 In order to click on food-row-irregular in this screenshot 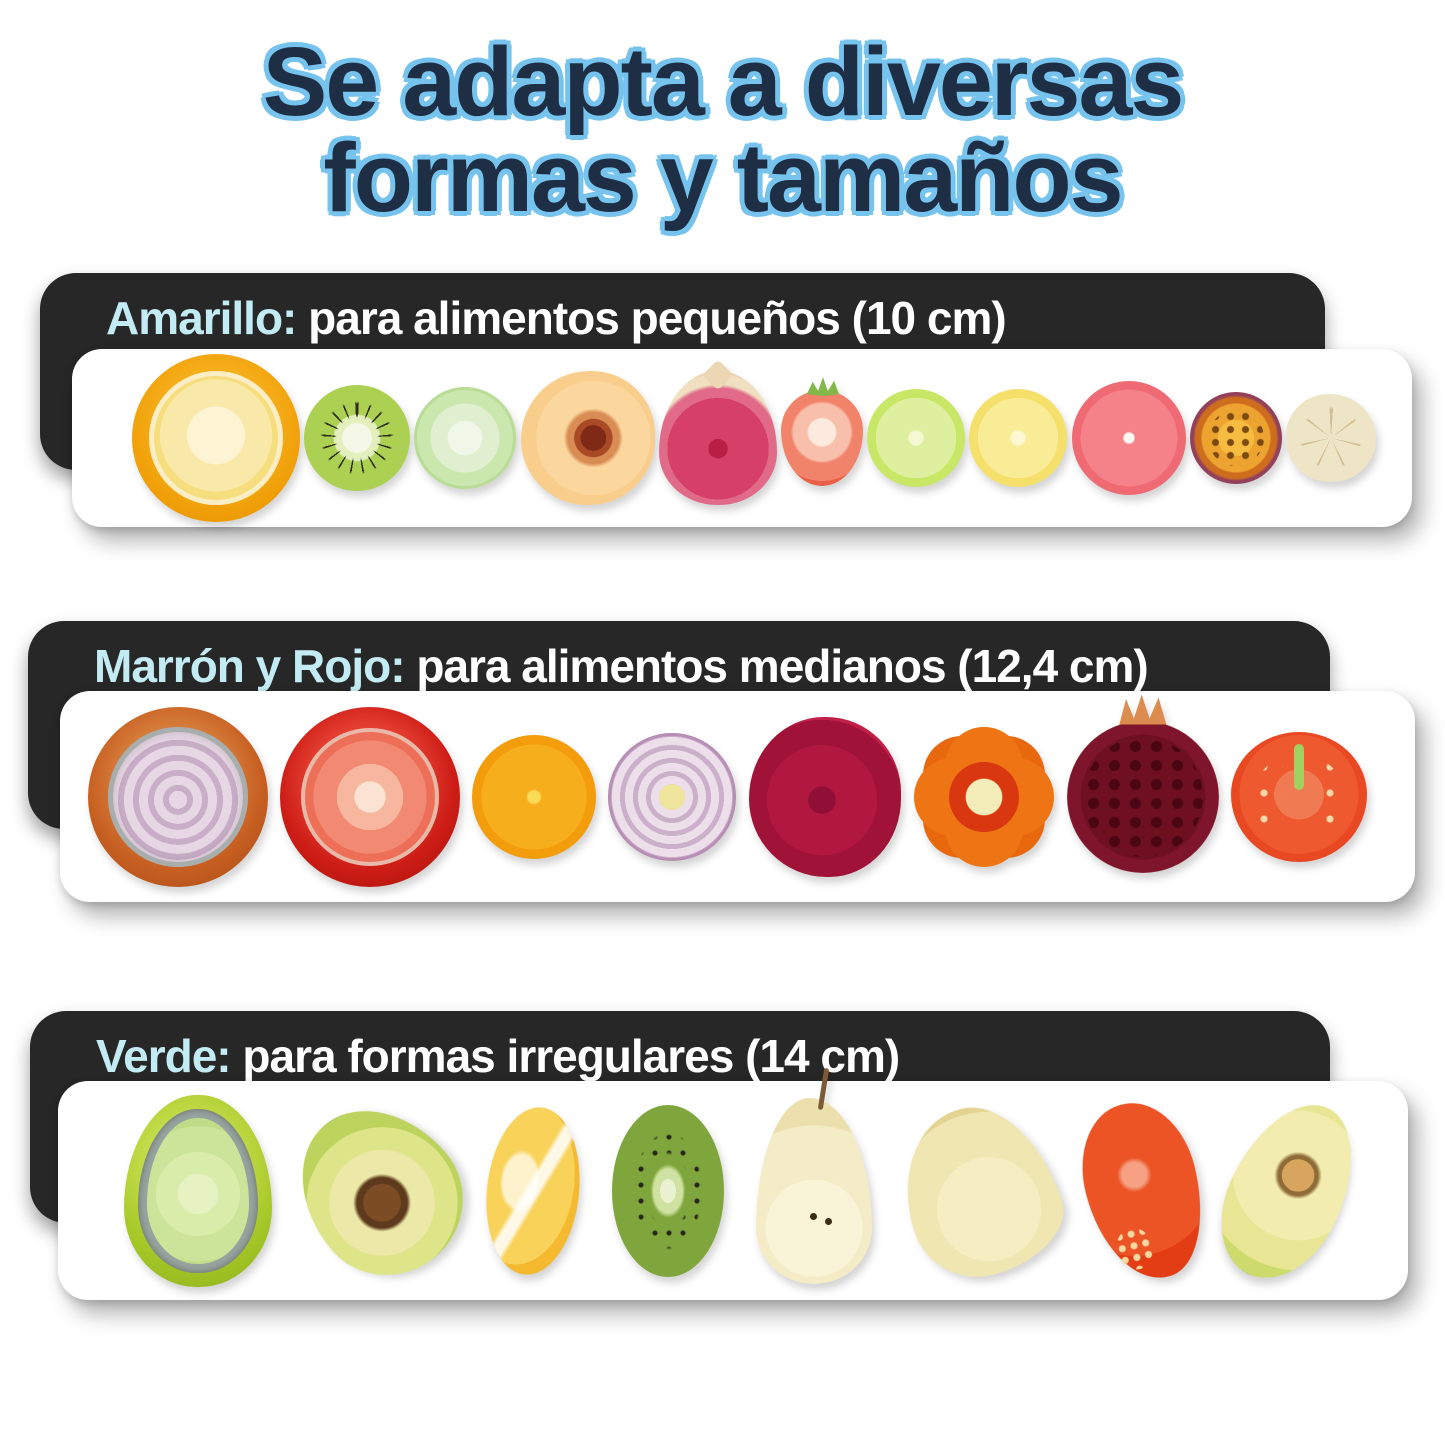, I will do `click(733, 1190)`.